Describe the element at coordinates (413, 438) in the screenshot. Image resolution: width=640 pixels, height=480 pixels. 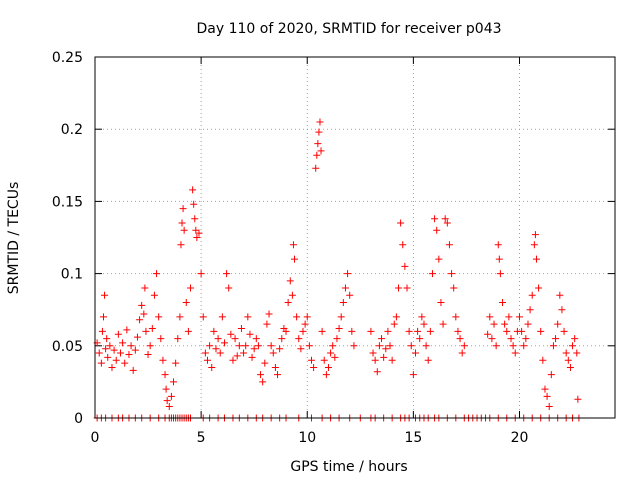
I see `x-tick-label: 15` at that location.